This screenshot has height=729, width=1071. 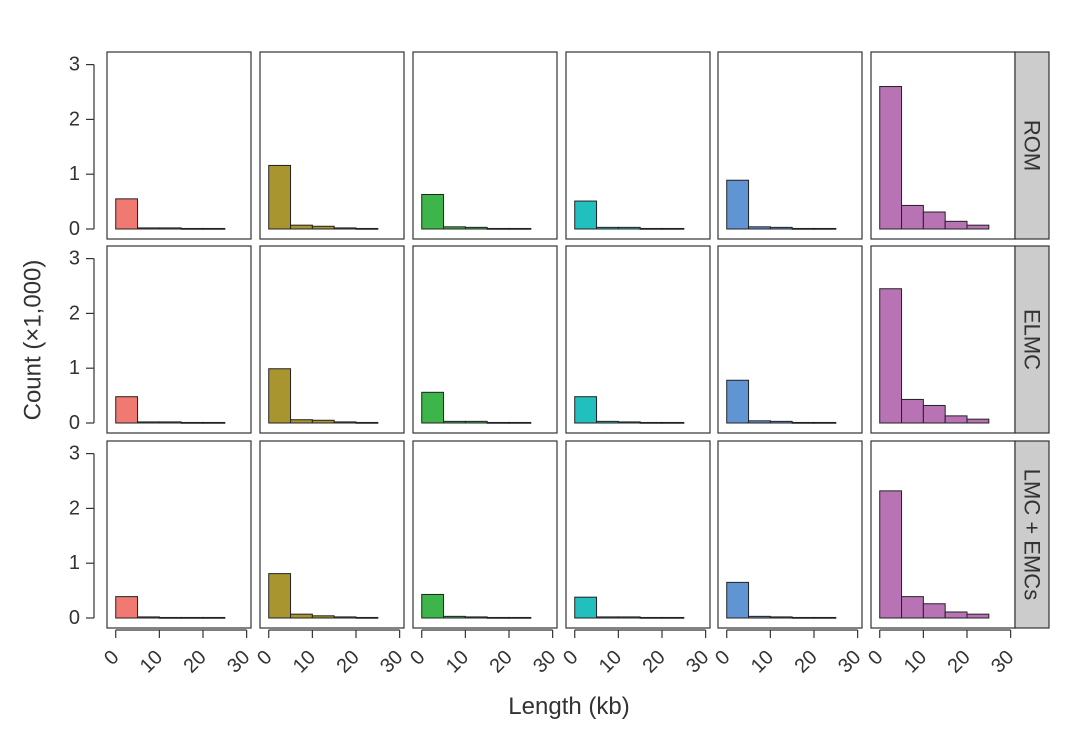 I want to click on x-tick-label-c1-20: 20, so click(x=194, y=661).